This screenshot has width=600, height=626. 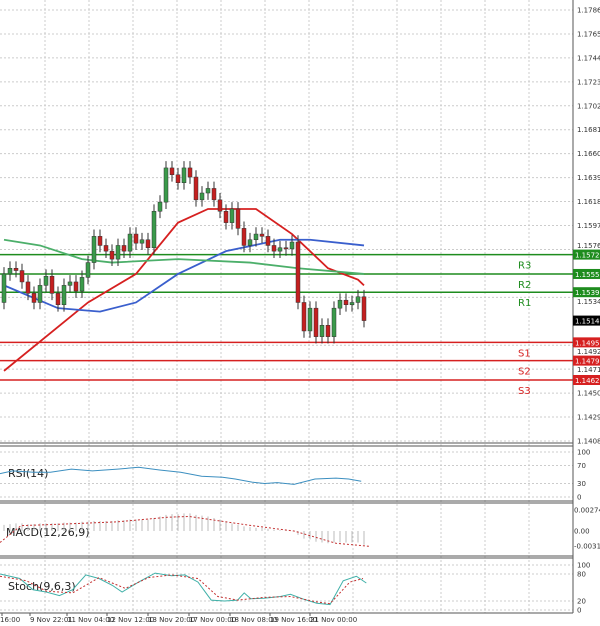 What do you see at coordinates (588, 82) in the screenshot?
I see `price-tick-label: 1.17235` at bounding box center [588, 82].